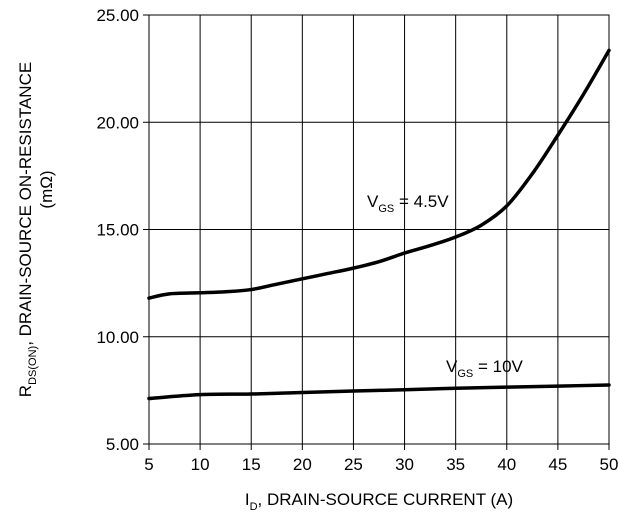  Describe the element at coordinates (421, 201) in the screenshot. I see `series-label-rest: = 4.5V` at that location.